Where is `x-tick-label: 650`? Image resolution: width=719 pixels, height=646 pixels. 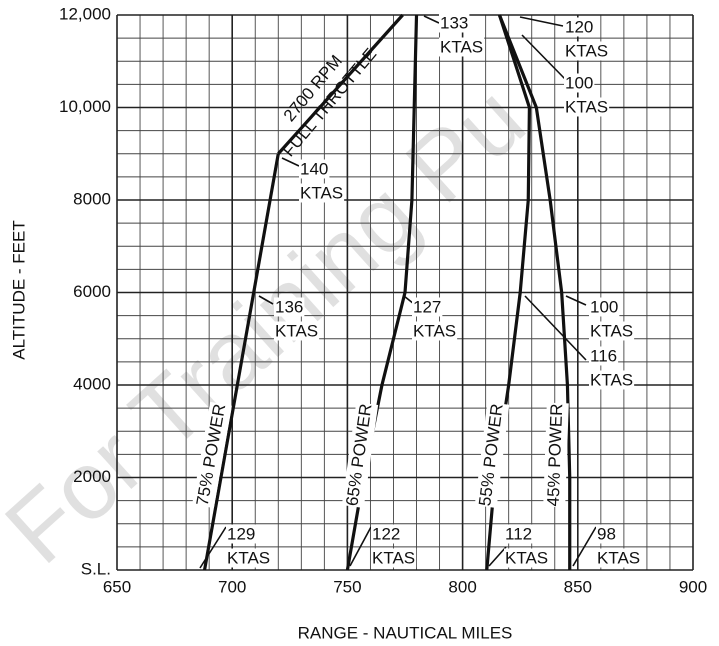 x-tick-label: 650 is located at coordinates (117, 586).